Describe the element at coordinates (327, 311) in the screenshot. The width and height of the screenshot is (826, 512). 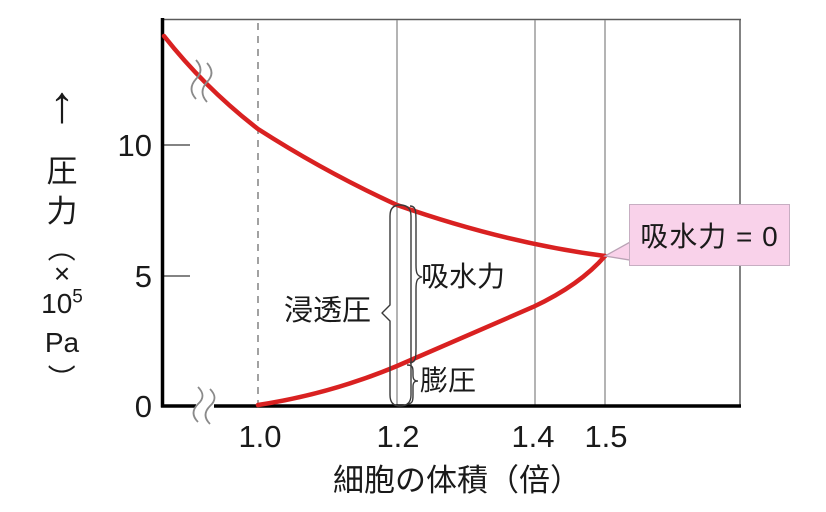
I see `osmotic-pressure-label: 浸透圧` at that location.